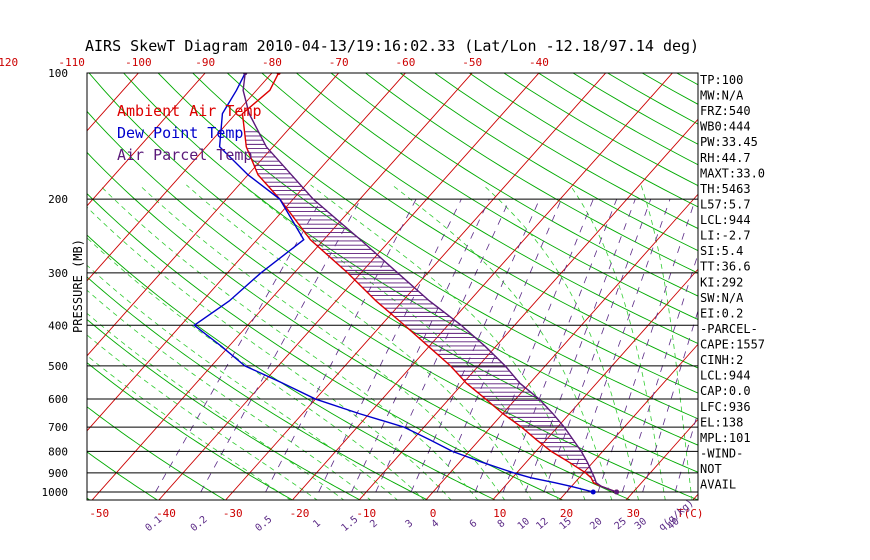 The width and height of the screenshot is (870, 560). What do you see at coordinates (721, 360) in the screenshot?
I see `index-line: CINH:2` at bounding box center [721, 360].